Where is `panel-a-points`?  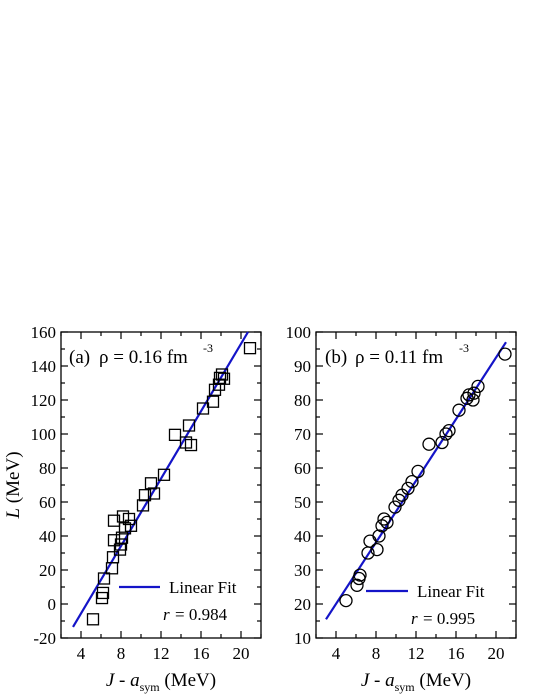 panel-a-points is located at coordinates (171, 483).